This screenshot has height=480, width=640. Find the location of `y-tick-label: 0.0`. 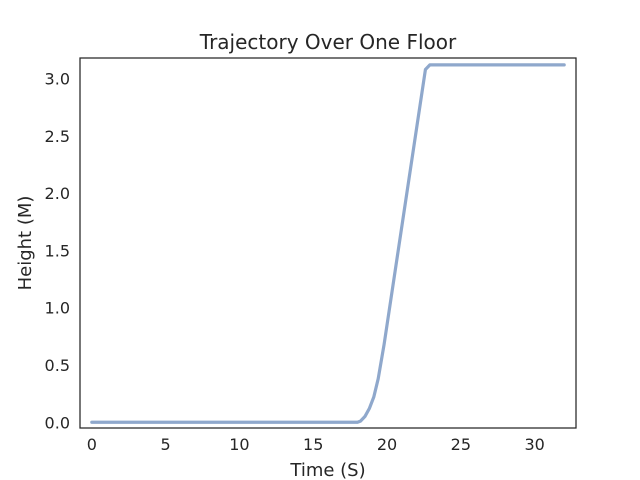

y-tick-label: 0.0 is located at coordinates (57, 422).